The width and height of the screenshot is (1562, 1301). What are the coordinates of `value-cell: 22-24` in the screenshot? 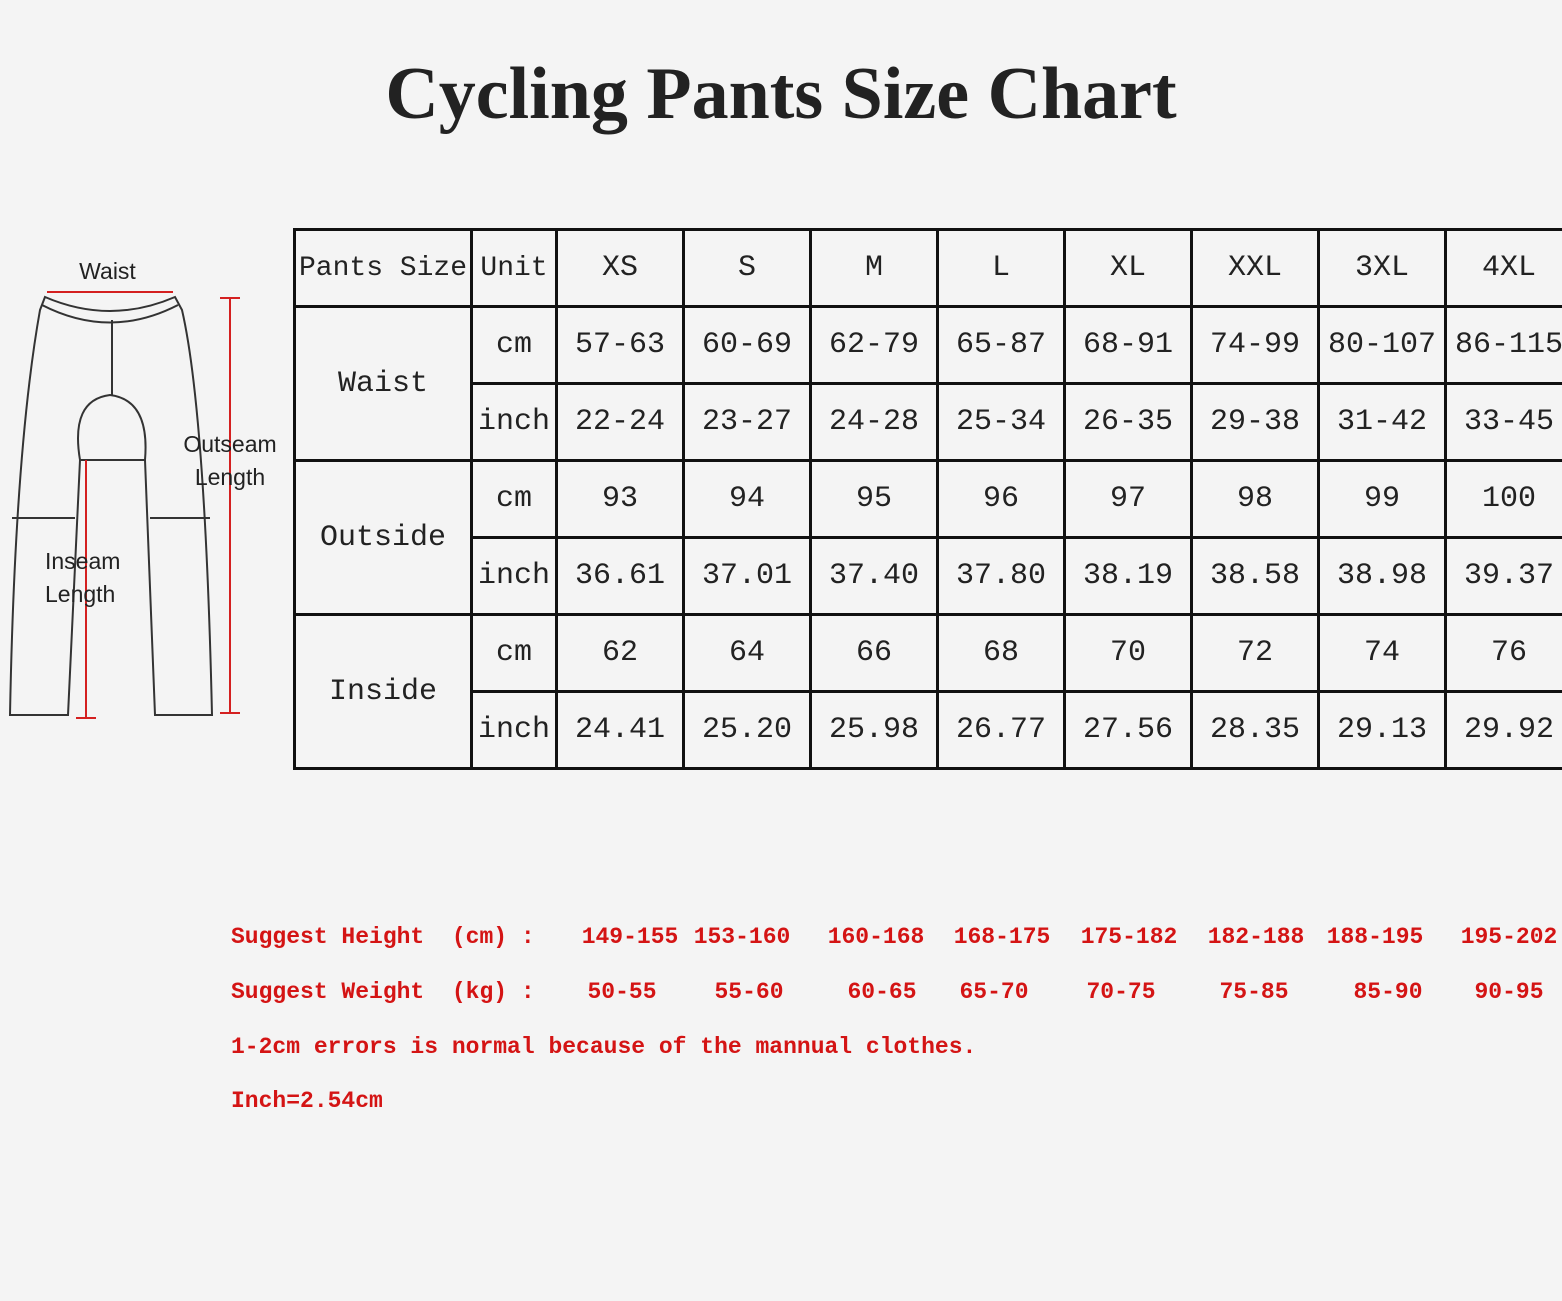 It's located at (620, 422).